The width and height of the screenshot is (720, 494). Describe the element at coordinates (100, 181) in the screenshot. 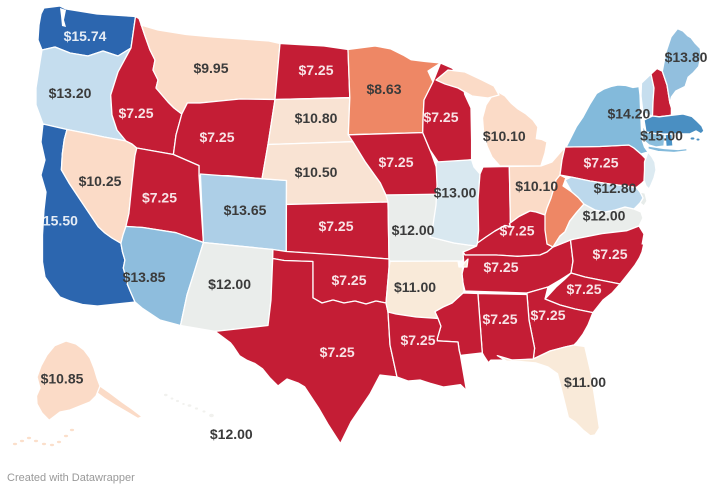

I see `svg-text: $10.25` at that location.